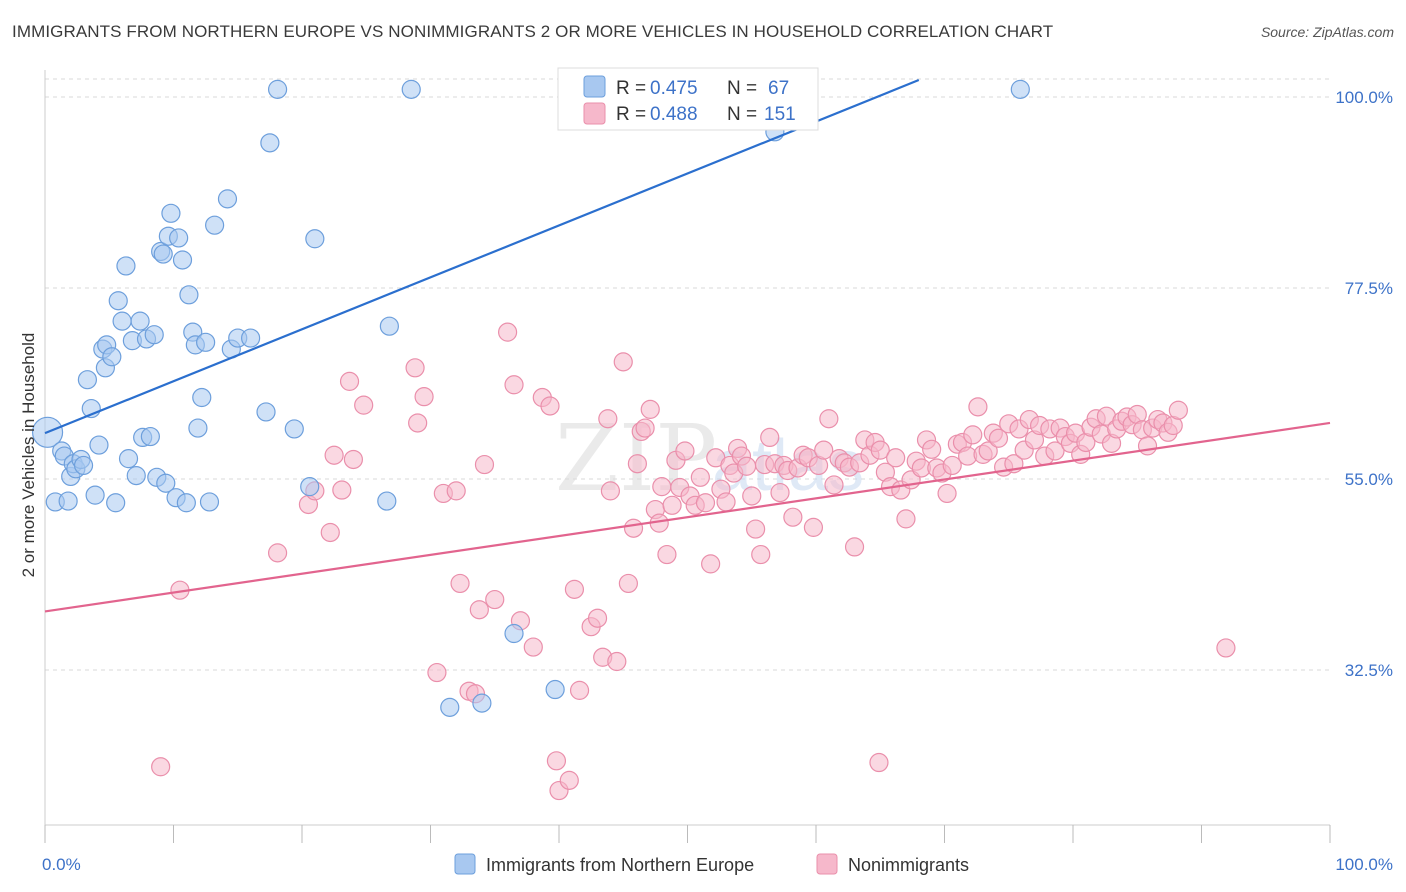 This screenshot has width=1406, height=892. What do you see at coordinates (908, 865) in the screenshot?
I see `bottom-legend-label-2: Nonimmigrants` at bounding box center [908, 865].